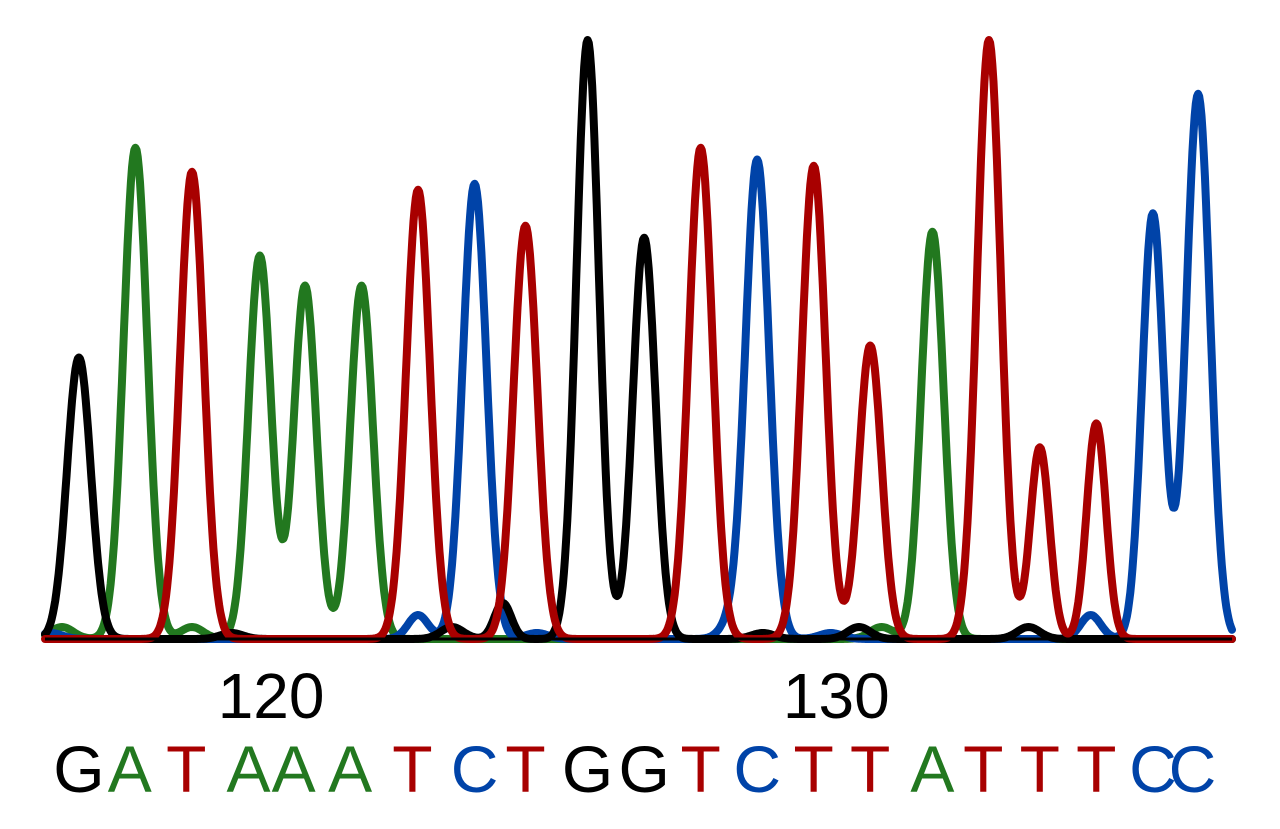 The image size is (1280, 829). Describe the element at coordinates (554, 696) in the screenshot. I see `x-tick-labels: 120 130` at that location.